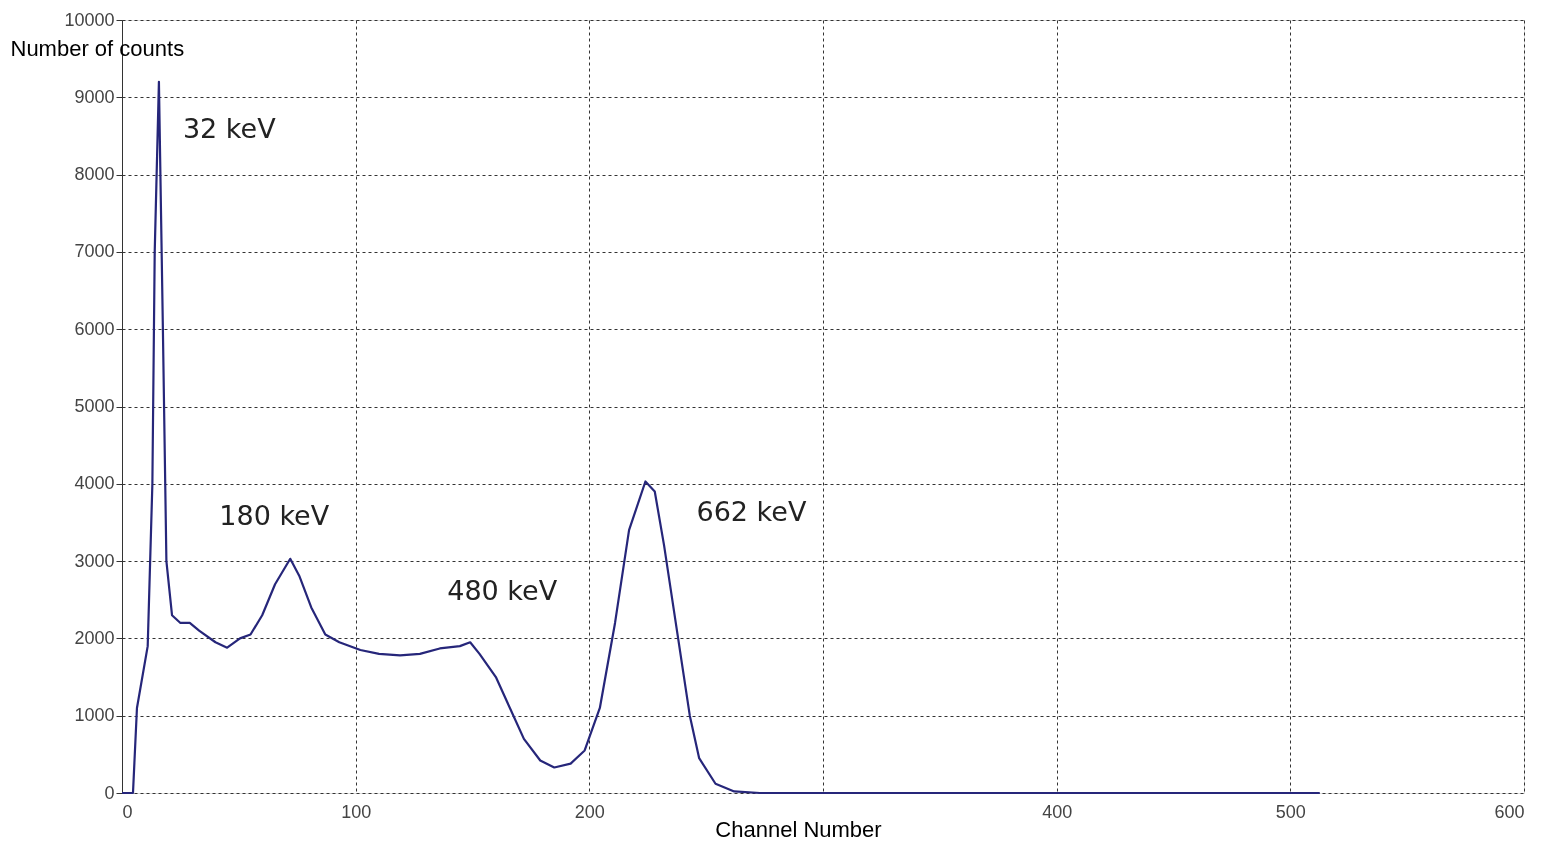  I want to click on y-tick-label: 10000, so click(89, 19).